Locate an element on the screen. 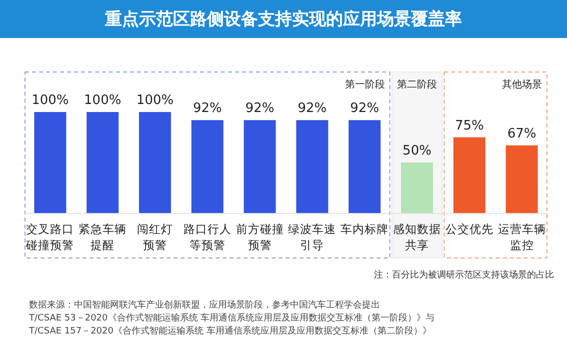 The image size is (567, 349). source-note: 数据来源：中国智能网联汽车产业创新联盟，应用场景阶段，参考中国汽车工程学会提出 T/CSAE 53－2020《合作式智能运输系统 车用通信系统应用层及应用数据交互标准（第一阶段）》与 T/CSAE 157－2020《合作式智能运输系统 车用通信系统应用层及应用数据交互标准（第二阶段）》 is located at coordinates (231, 318).